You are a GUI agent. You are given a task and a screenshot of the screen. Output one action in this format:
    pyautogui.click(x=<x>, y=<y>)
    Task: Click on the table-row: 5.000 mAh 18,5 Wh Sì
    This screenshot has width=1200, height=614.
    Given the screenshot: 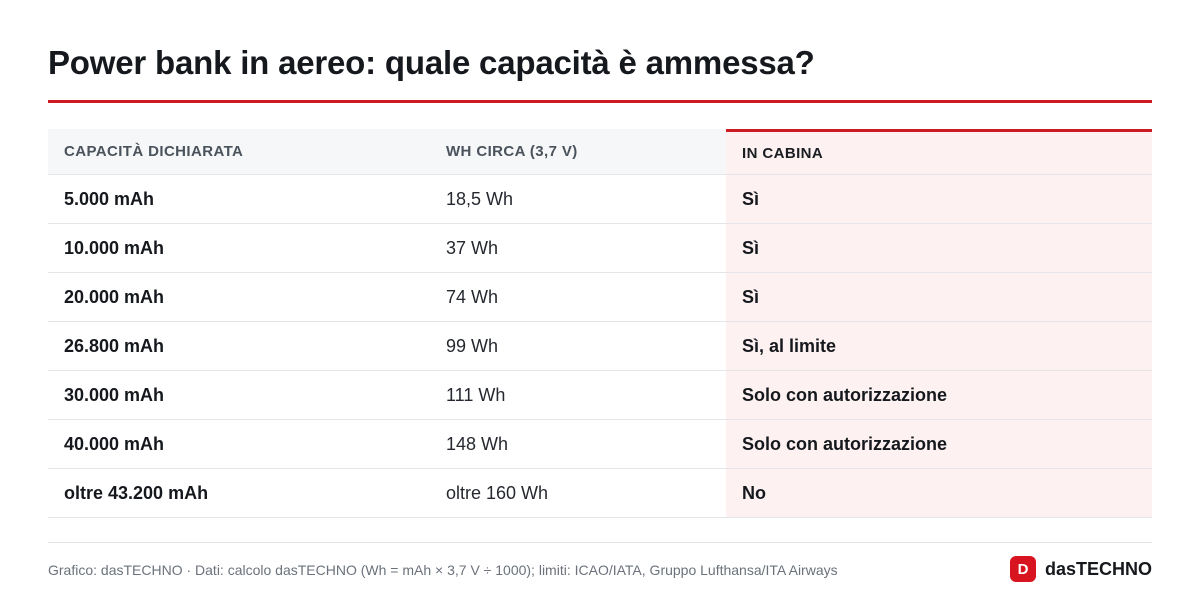 What is the action you would take?
    pyautogui.click(x=600, y=199)
    